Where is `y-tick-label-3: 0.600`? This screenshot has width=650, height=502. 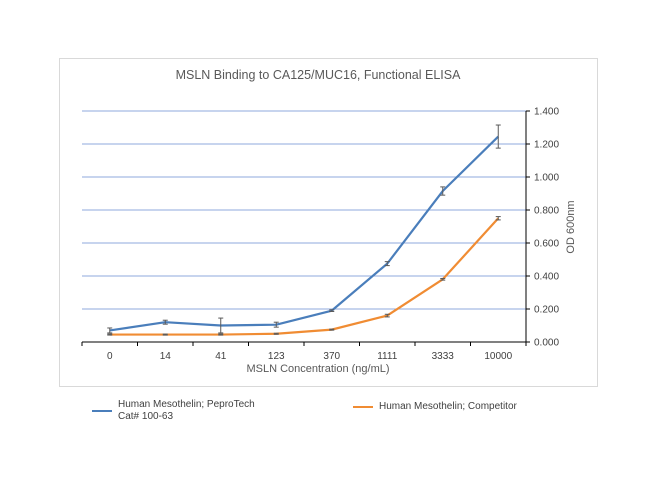 y-tick-label-3: 0.600 is located at coordinates (546, 244).